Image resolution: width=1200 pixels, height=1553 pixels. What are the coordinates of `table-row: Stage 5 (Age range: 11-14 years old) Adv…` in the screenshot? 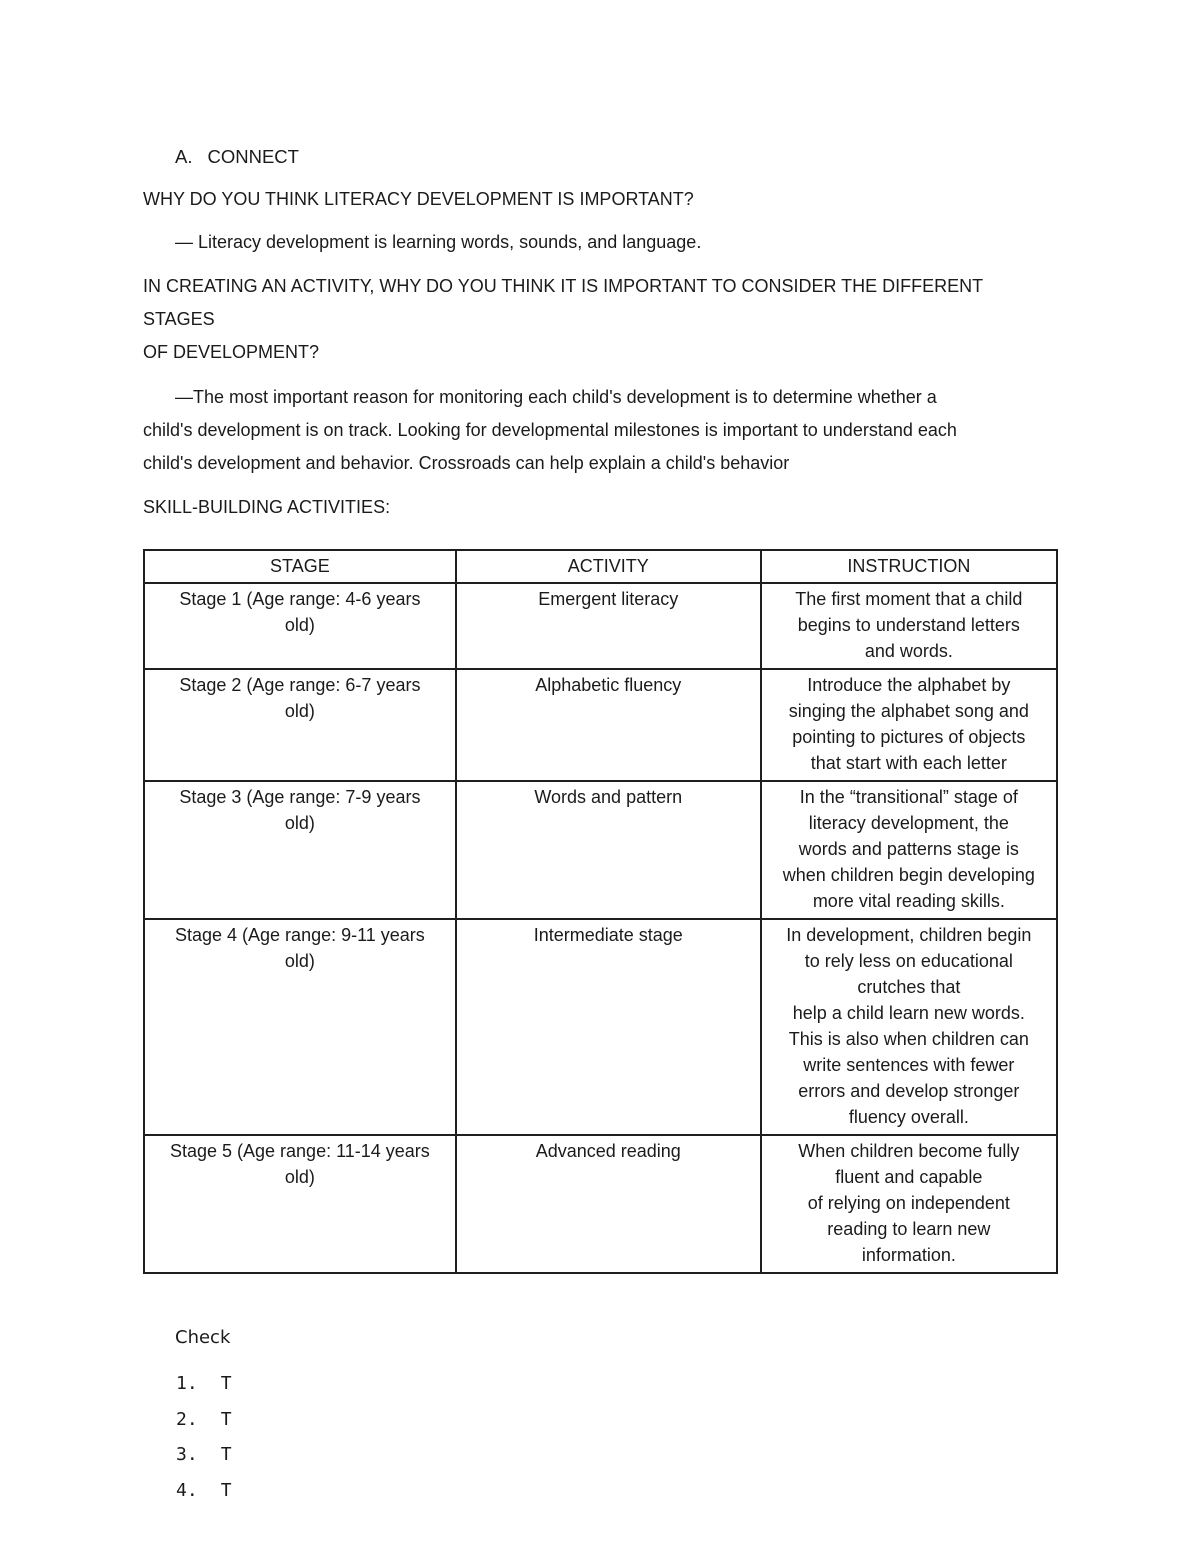 It's located at (601, 1204).